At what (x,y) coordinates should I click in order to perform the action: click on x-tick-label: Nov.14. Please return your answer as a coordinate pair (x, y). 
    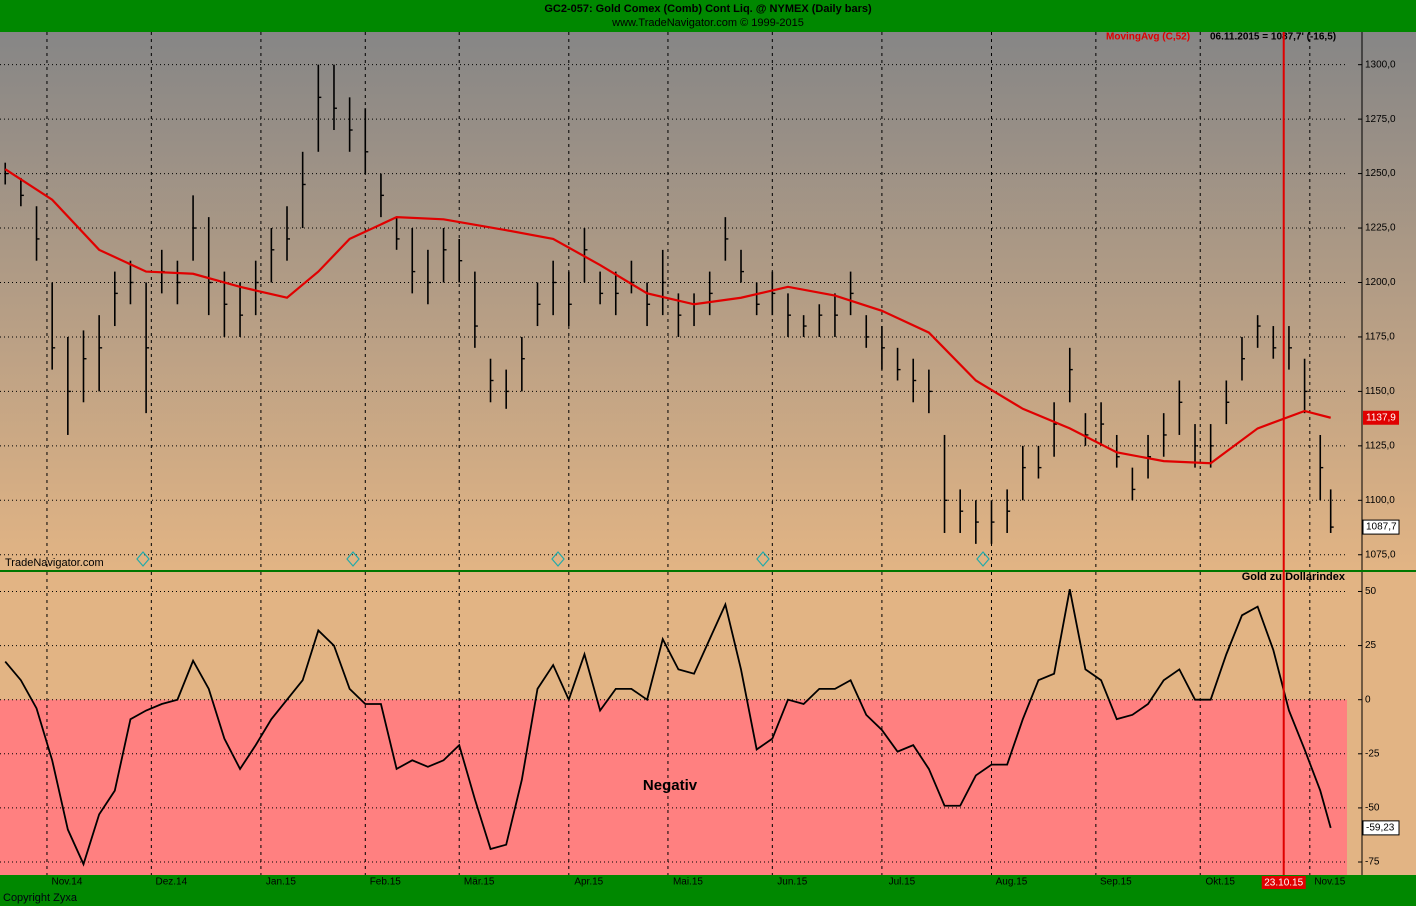
    Looking at the image, I should click on (66, 882).